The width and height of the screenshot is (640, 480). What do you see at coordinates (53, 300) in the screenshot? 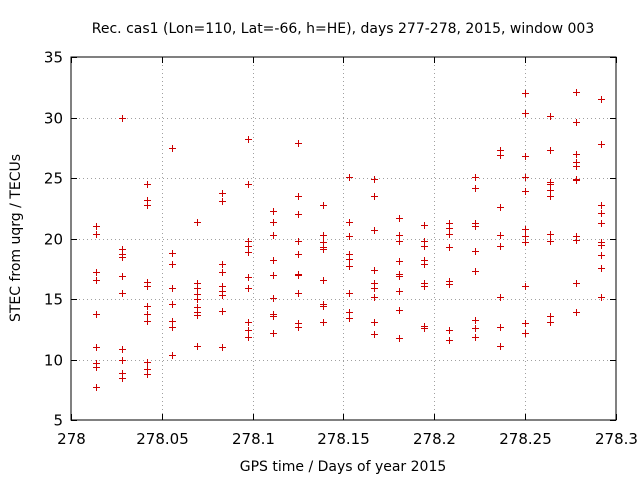
I see `y-tick-label: 15` at bounding box center [53, 300].